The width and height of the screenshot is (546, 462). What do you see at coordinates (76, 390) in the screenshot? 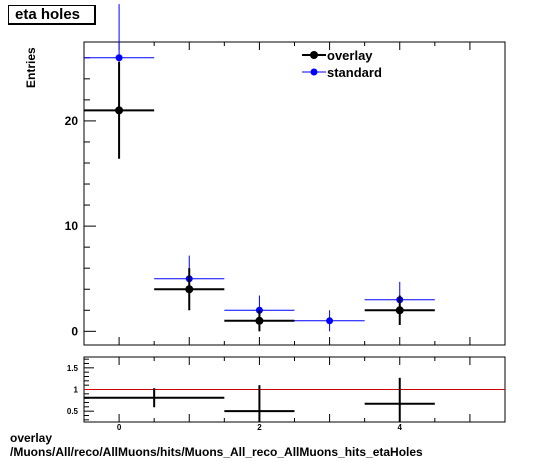
I see `ratio-y-tick-label: 1` at bounding box center [76, 390].